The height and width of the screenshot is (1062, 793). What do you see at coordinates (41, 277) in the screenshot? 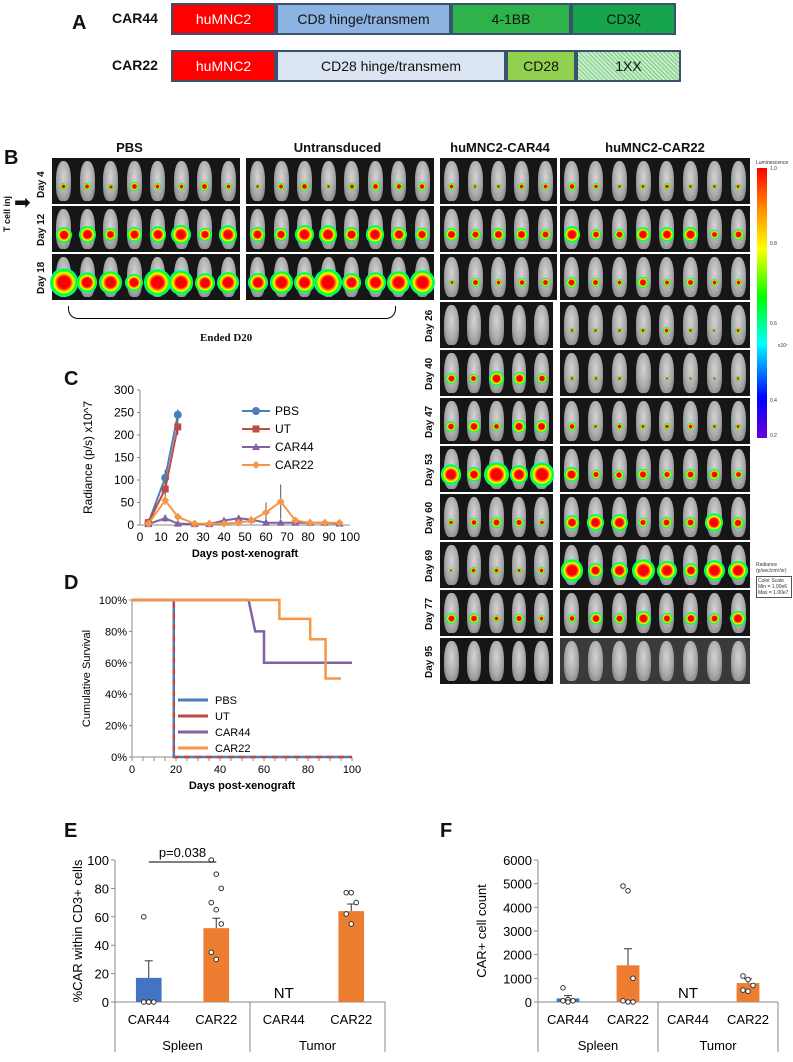
I see `day-label: Day 18` at bounding box center [41, 277].